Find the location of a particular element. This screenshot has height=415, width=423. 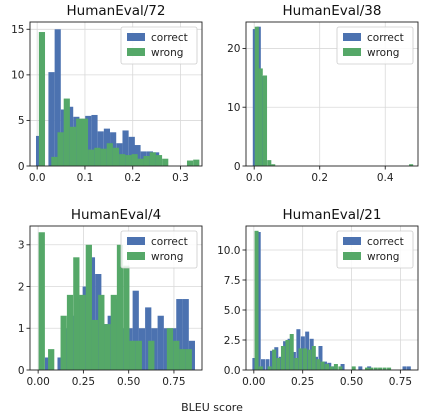

x-tick-label: 0.00 is located at coordinates (37, 382).